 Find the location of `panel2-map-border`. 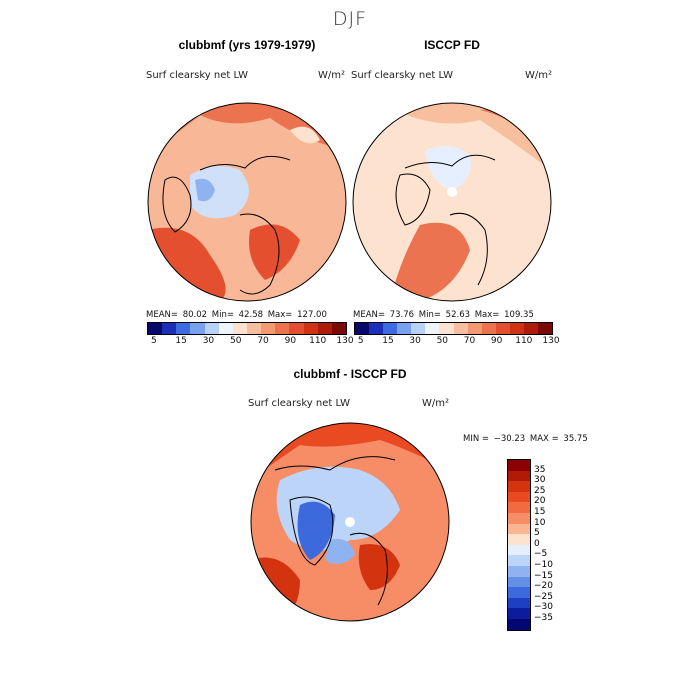

panel2-map-border is located at coordinates (452, 202).